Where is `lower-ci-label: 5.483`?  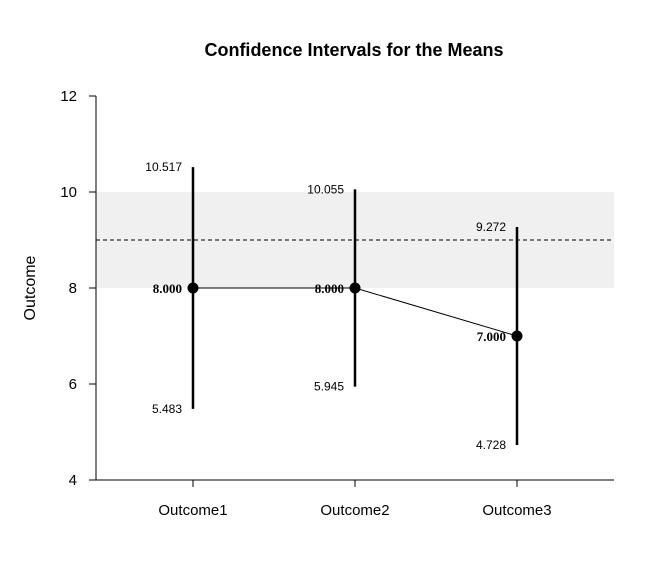 lower-ci-label: 5.483 is located at coordinates (167, 409).